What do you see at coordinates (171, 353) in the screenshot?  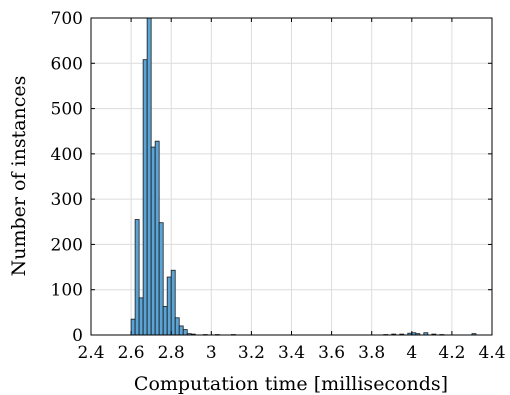 I see `x-tick-label: 2.8` at bounding box center [171, 353].